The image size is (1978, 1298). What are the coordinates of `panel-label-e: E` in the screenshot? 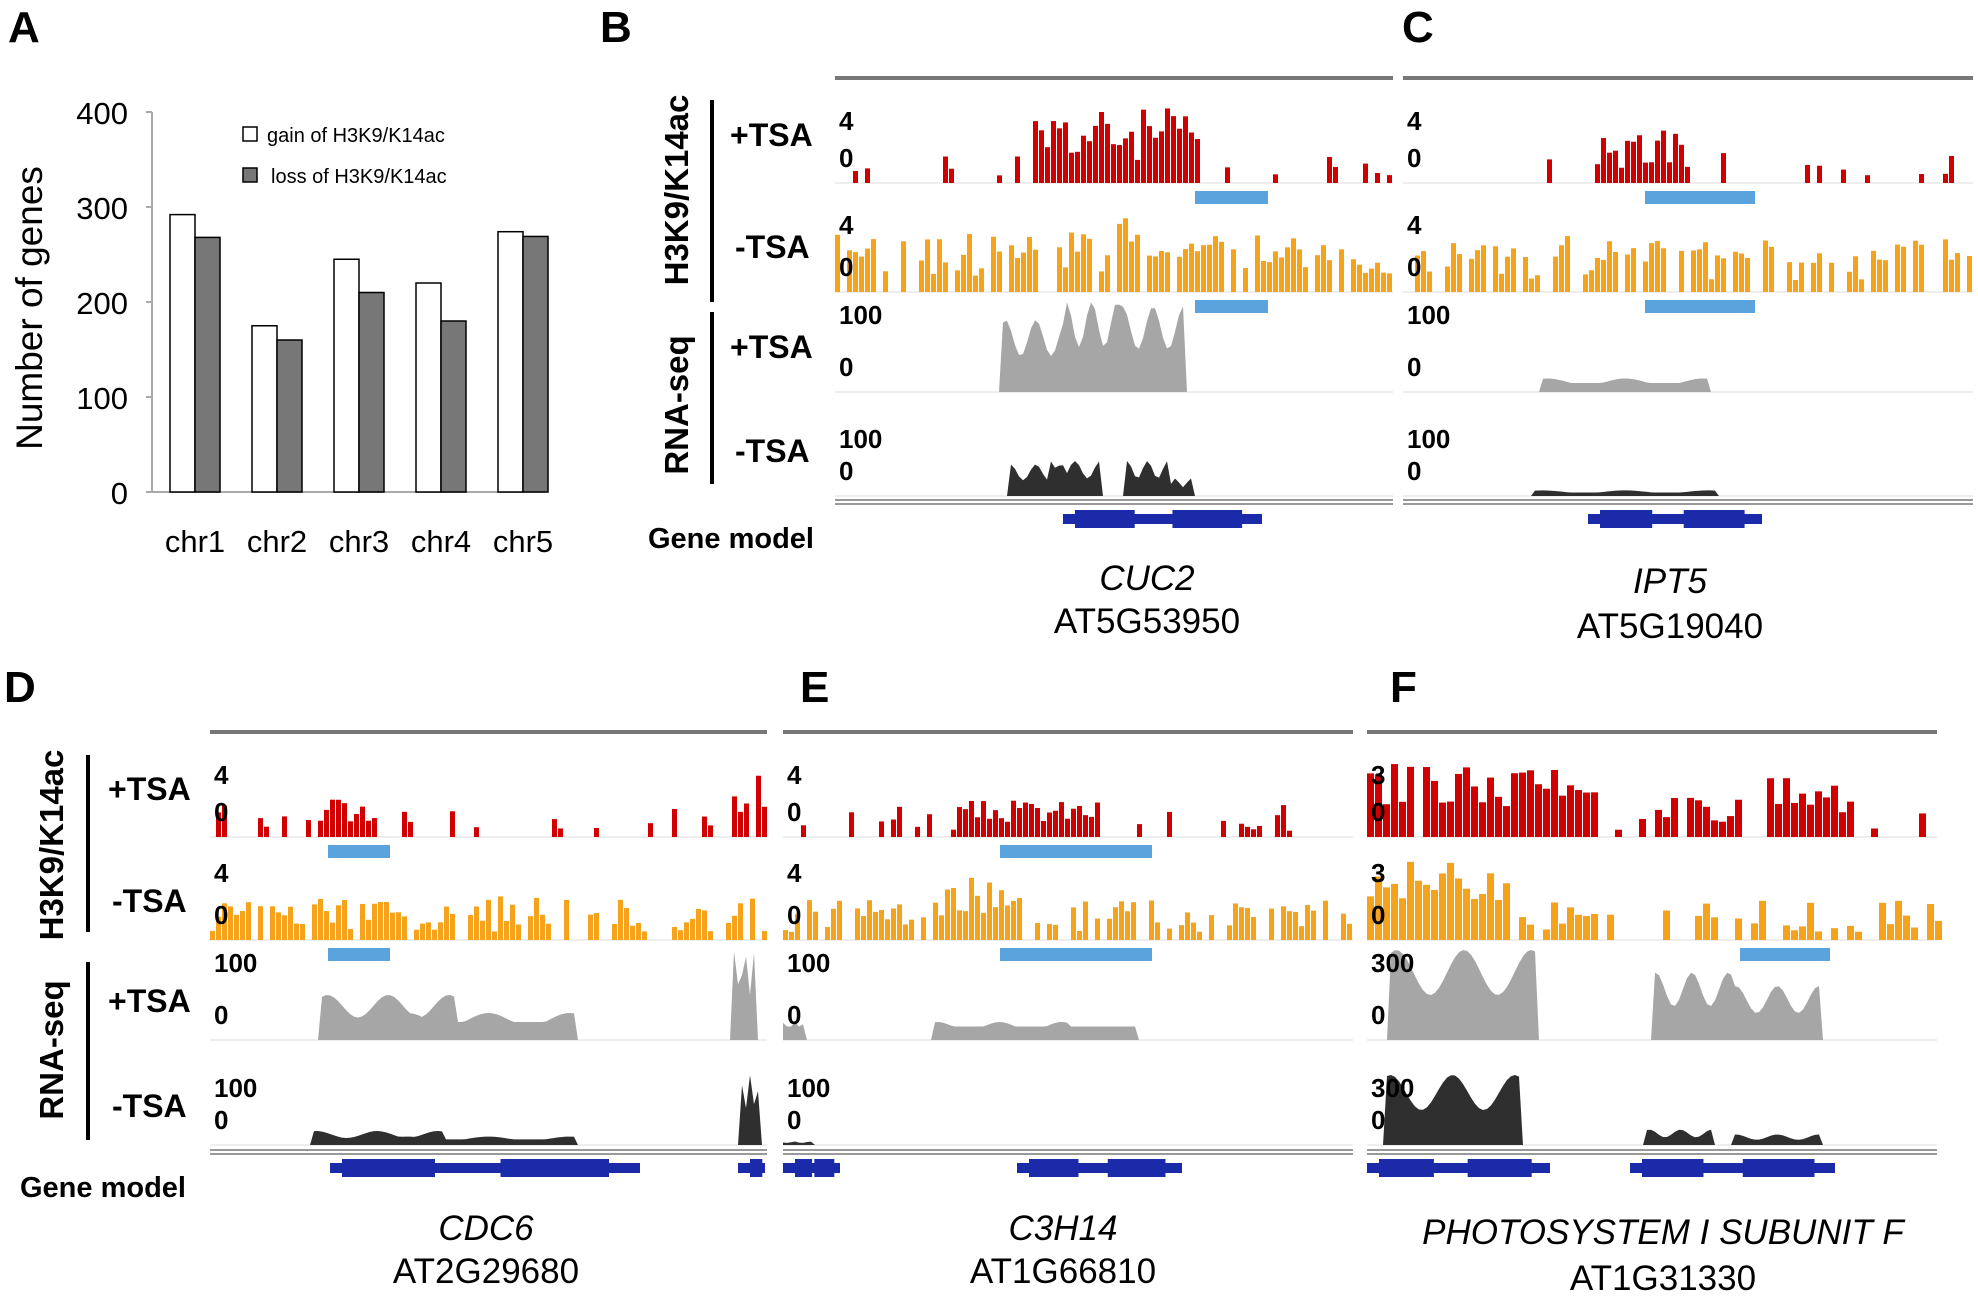 It's located at (814, 687).